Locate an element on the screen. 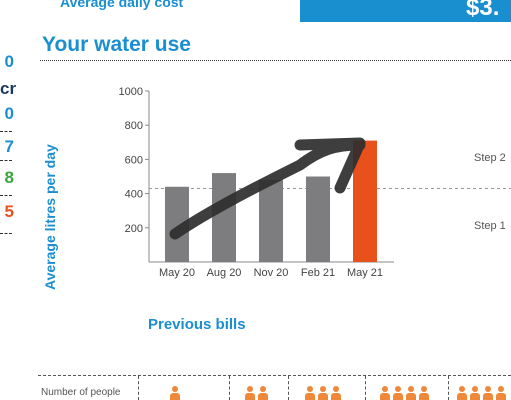 The height and width of the screenshot is (400, 511). side-value-1: 0 is located at coordinates (9, 61).